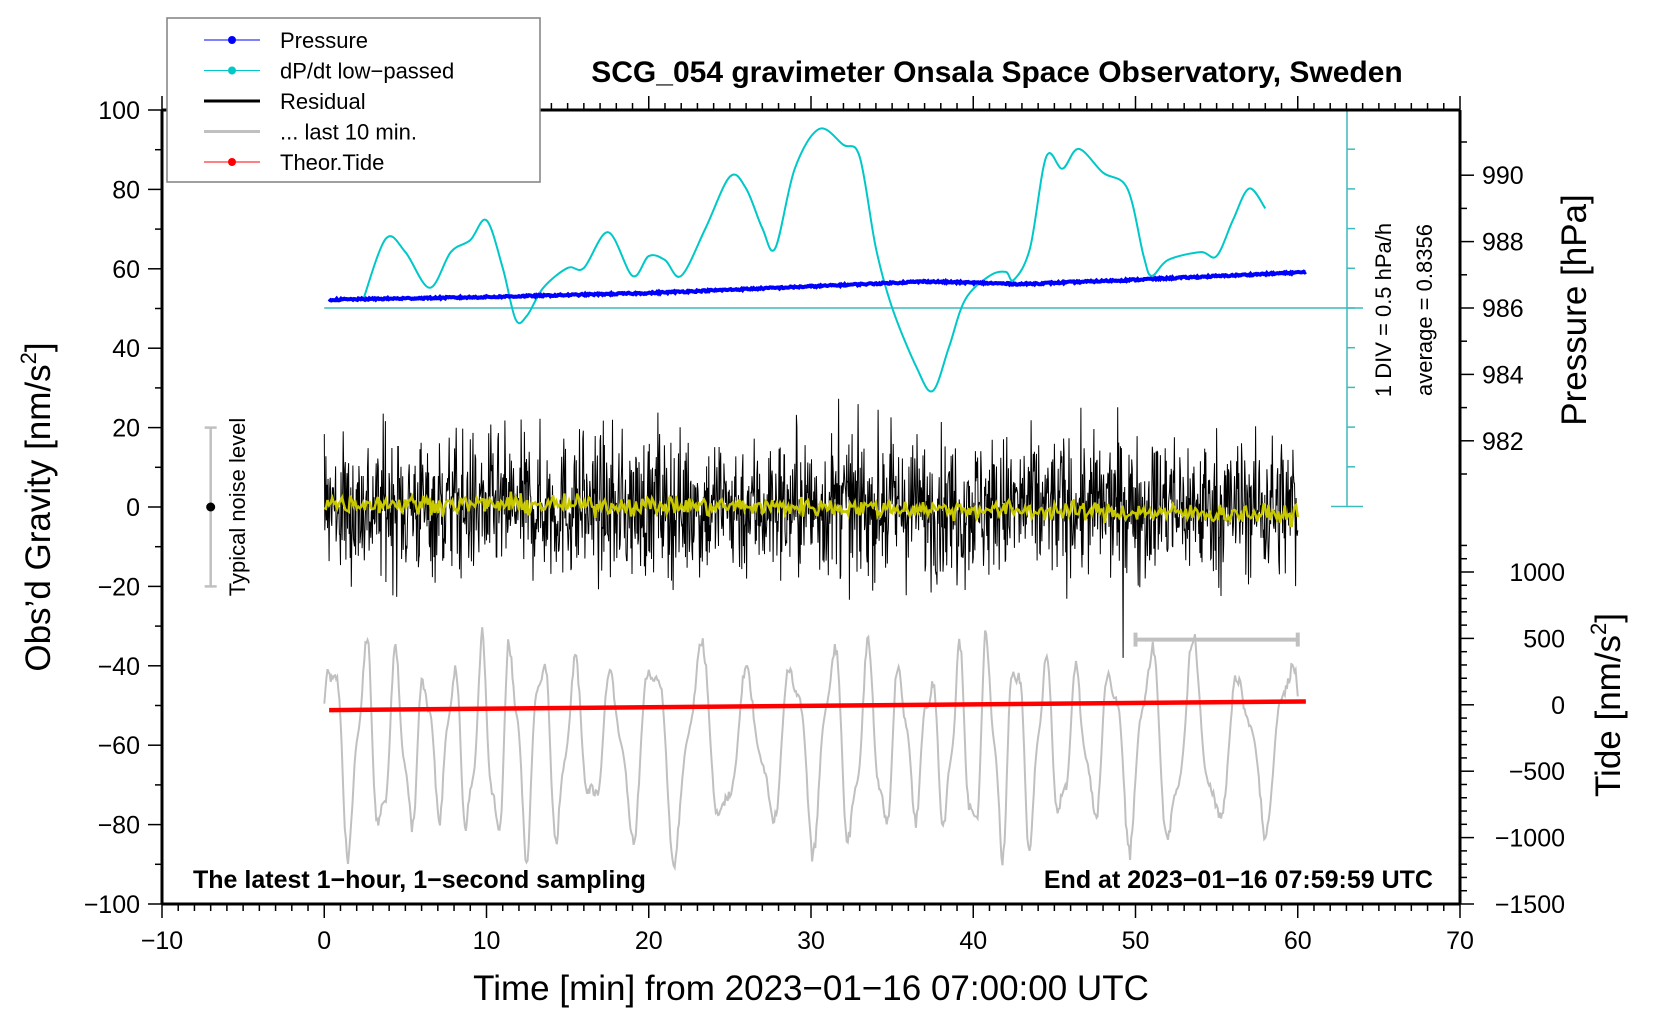 Image resolution: width=1660 pixels, height=1020 pixels. Describe the element at coordinates (1503, 309) in the screenshot. I see `y-tick-label-pressure: 986` at that location.